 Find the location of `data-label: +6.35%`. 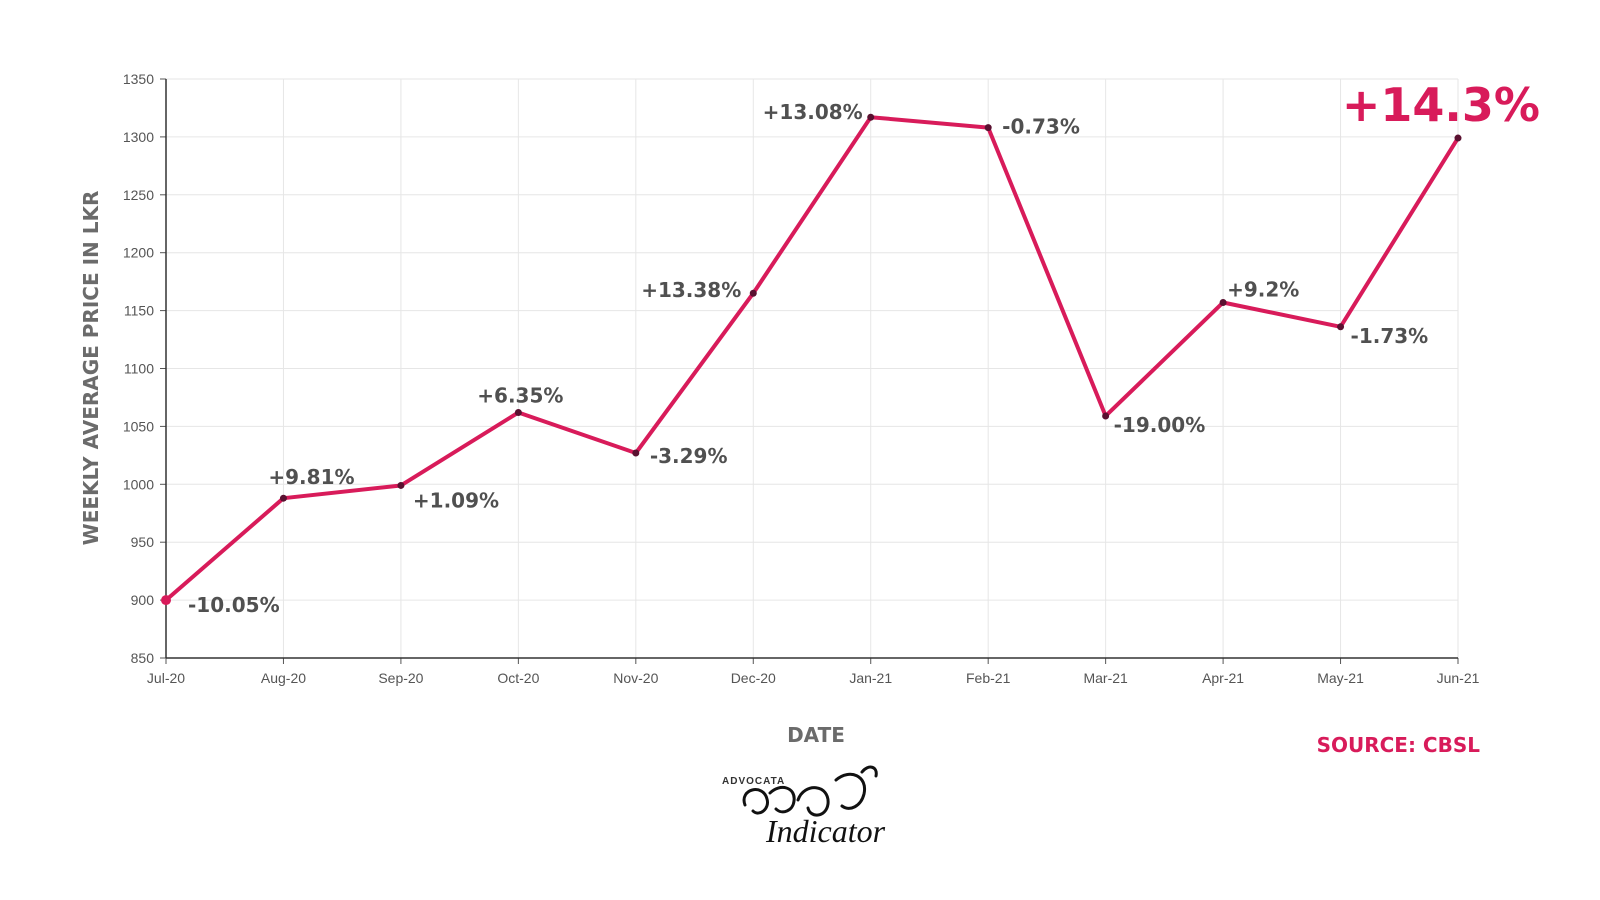

data-label: +6.35% is located at coordinates (520, 396).